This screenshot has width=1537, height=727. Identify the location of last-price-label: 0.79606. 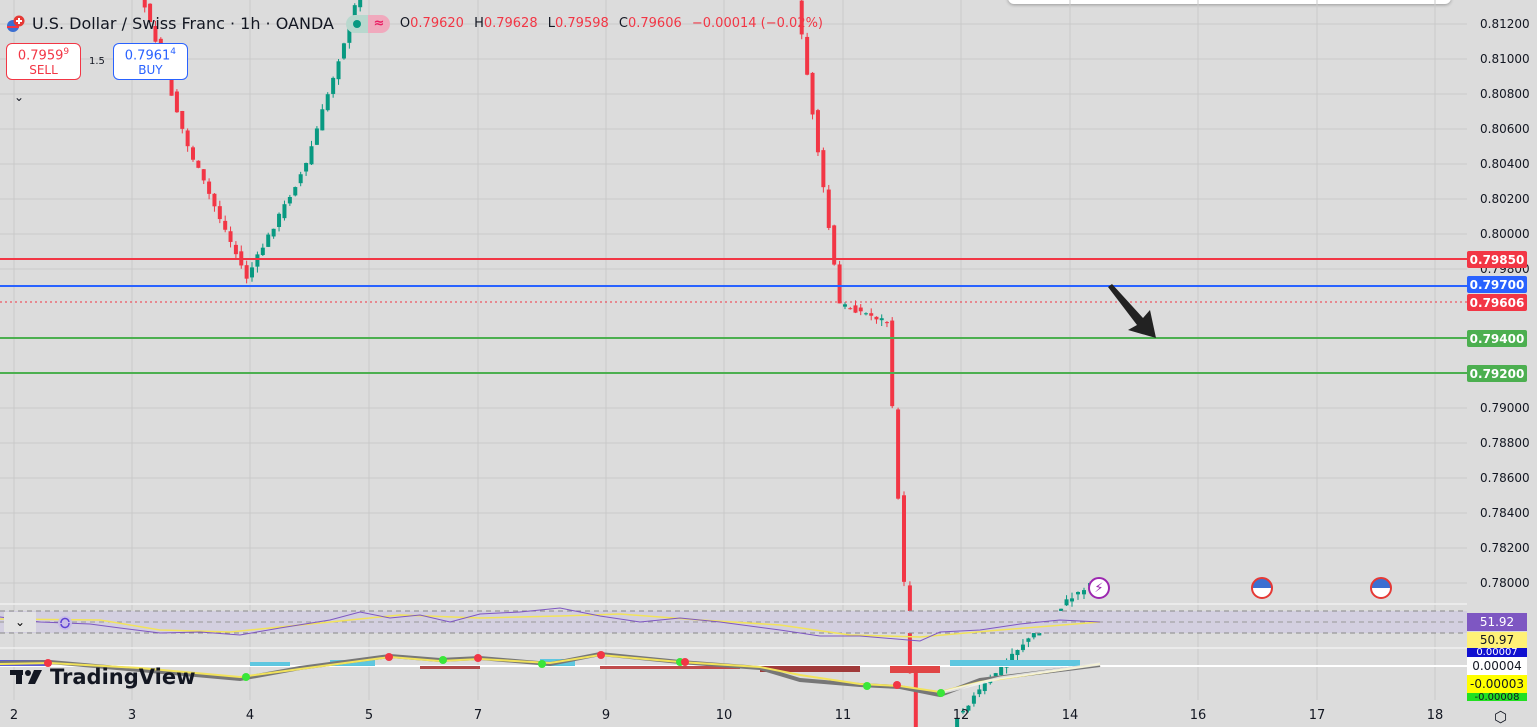
(1497, 302).